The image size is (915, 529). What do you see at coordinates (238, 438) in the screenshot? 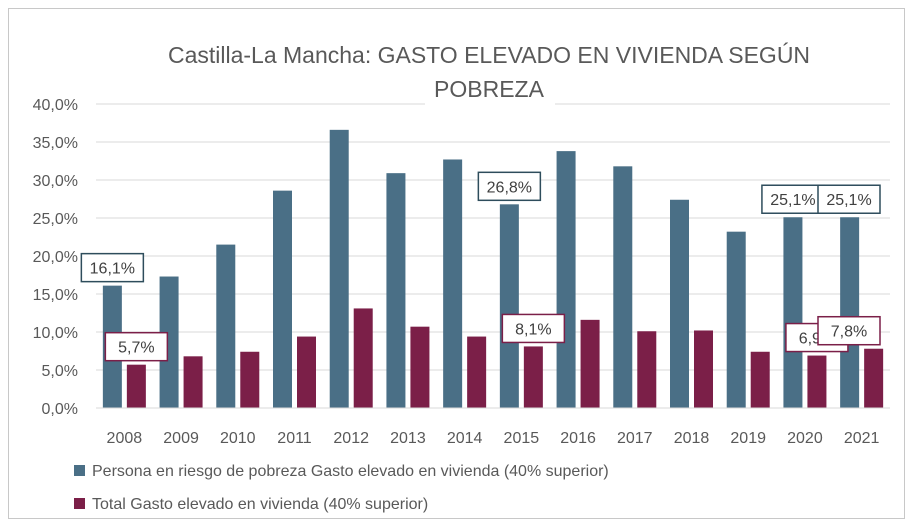
I see `x-tick-label: 2010` at bounding box center [238, 438].